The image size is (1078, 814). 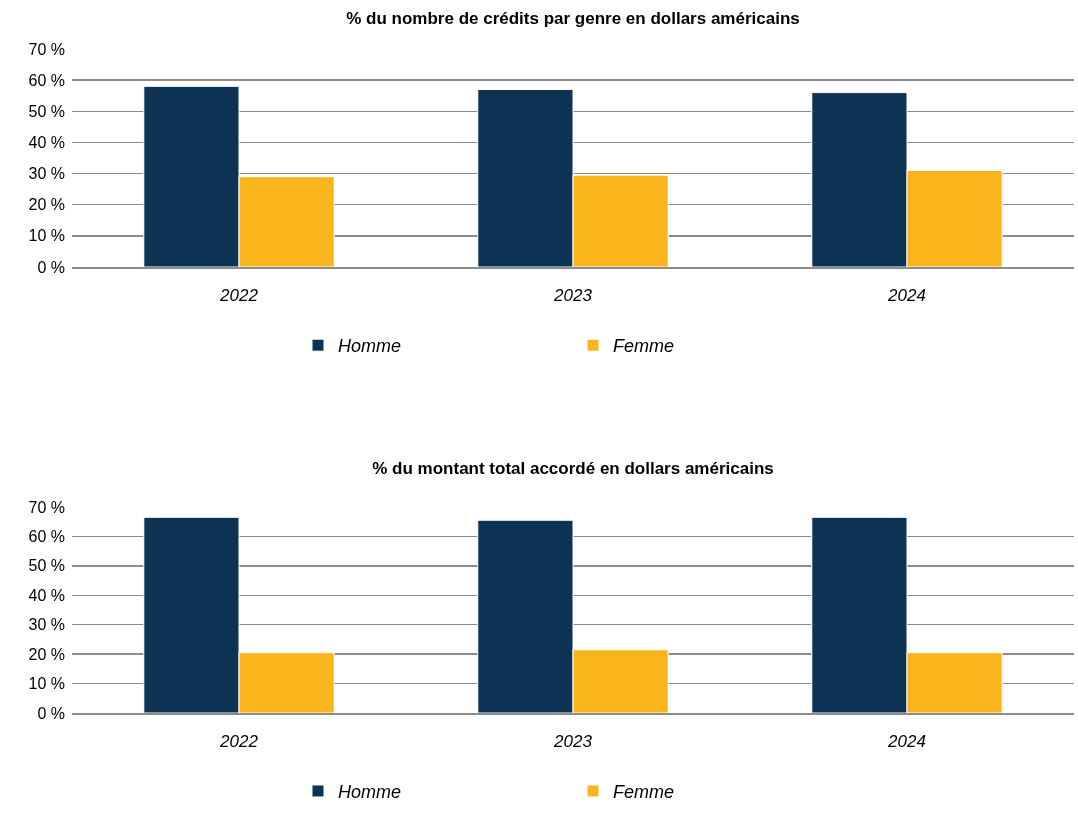 What do you see at coordinates (573, 468) in the screenshot?
I see `chart-title: % du montant total accordé en dollars américains` at bounding box center [573, 468].